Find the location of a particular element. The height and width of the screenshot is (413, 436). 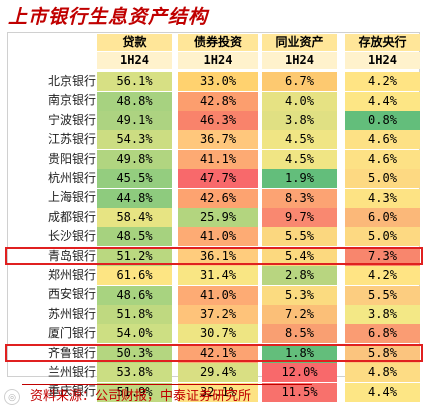

table-cell: 8.5% is located at coordinates (299, 334).